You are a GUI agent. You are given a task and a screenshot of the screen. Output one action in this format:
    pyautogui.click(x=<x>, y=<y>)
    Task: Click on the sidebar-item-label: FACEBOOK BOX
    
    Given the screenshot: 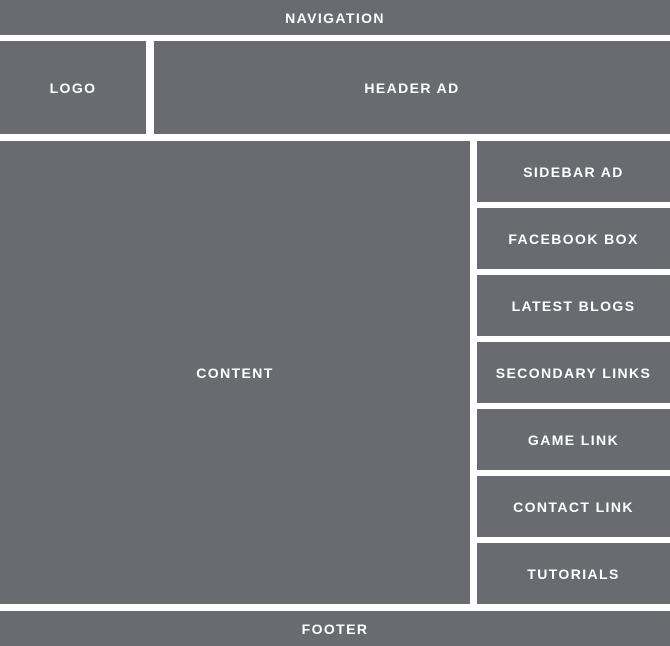 What is the action you would take?
    pyautogui.click(x=573, y=238)
    